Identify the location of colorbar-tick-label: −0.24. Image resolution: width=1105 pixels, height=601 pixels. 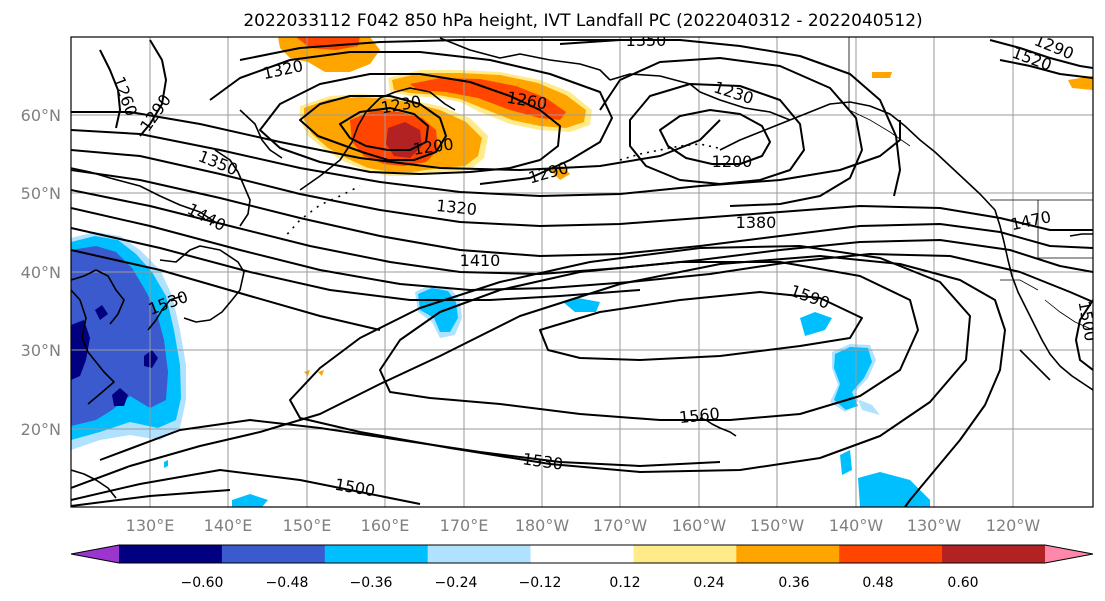
(456, 583).